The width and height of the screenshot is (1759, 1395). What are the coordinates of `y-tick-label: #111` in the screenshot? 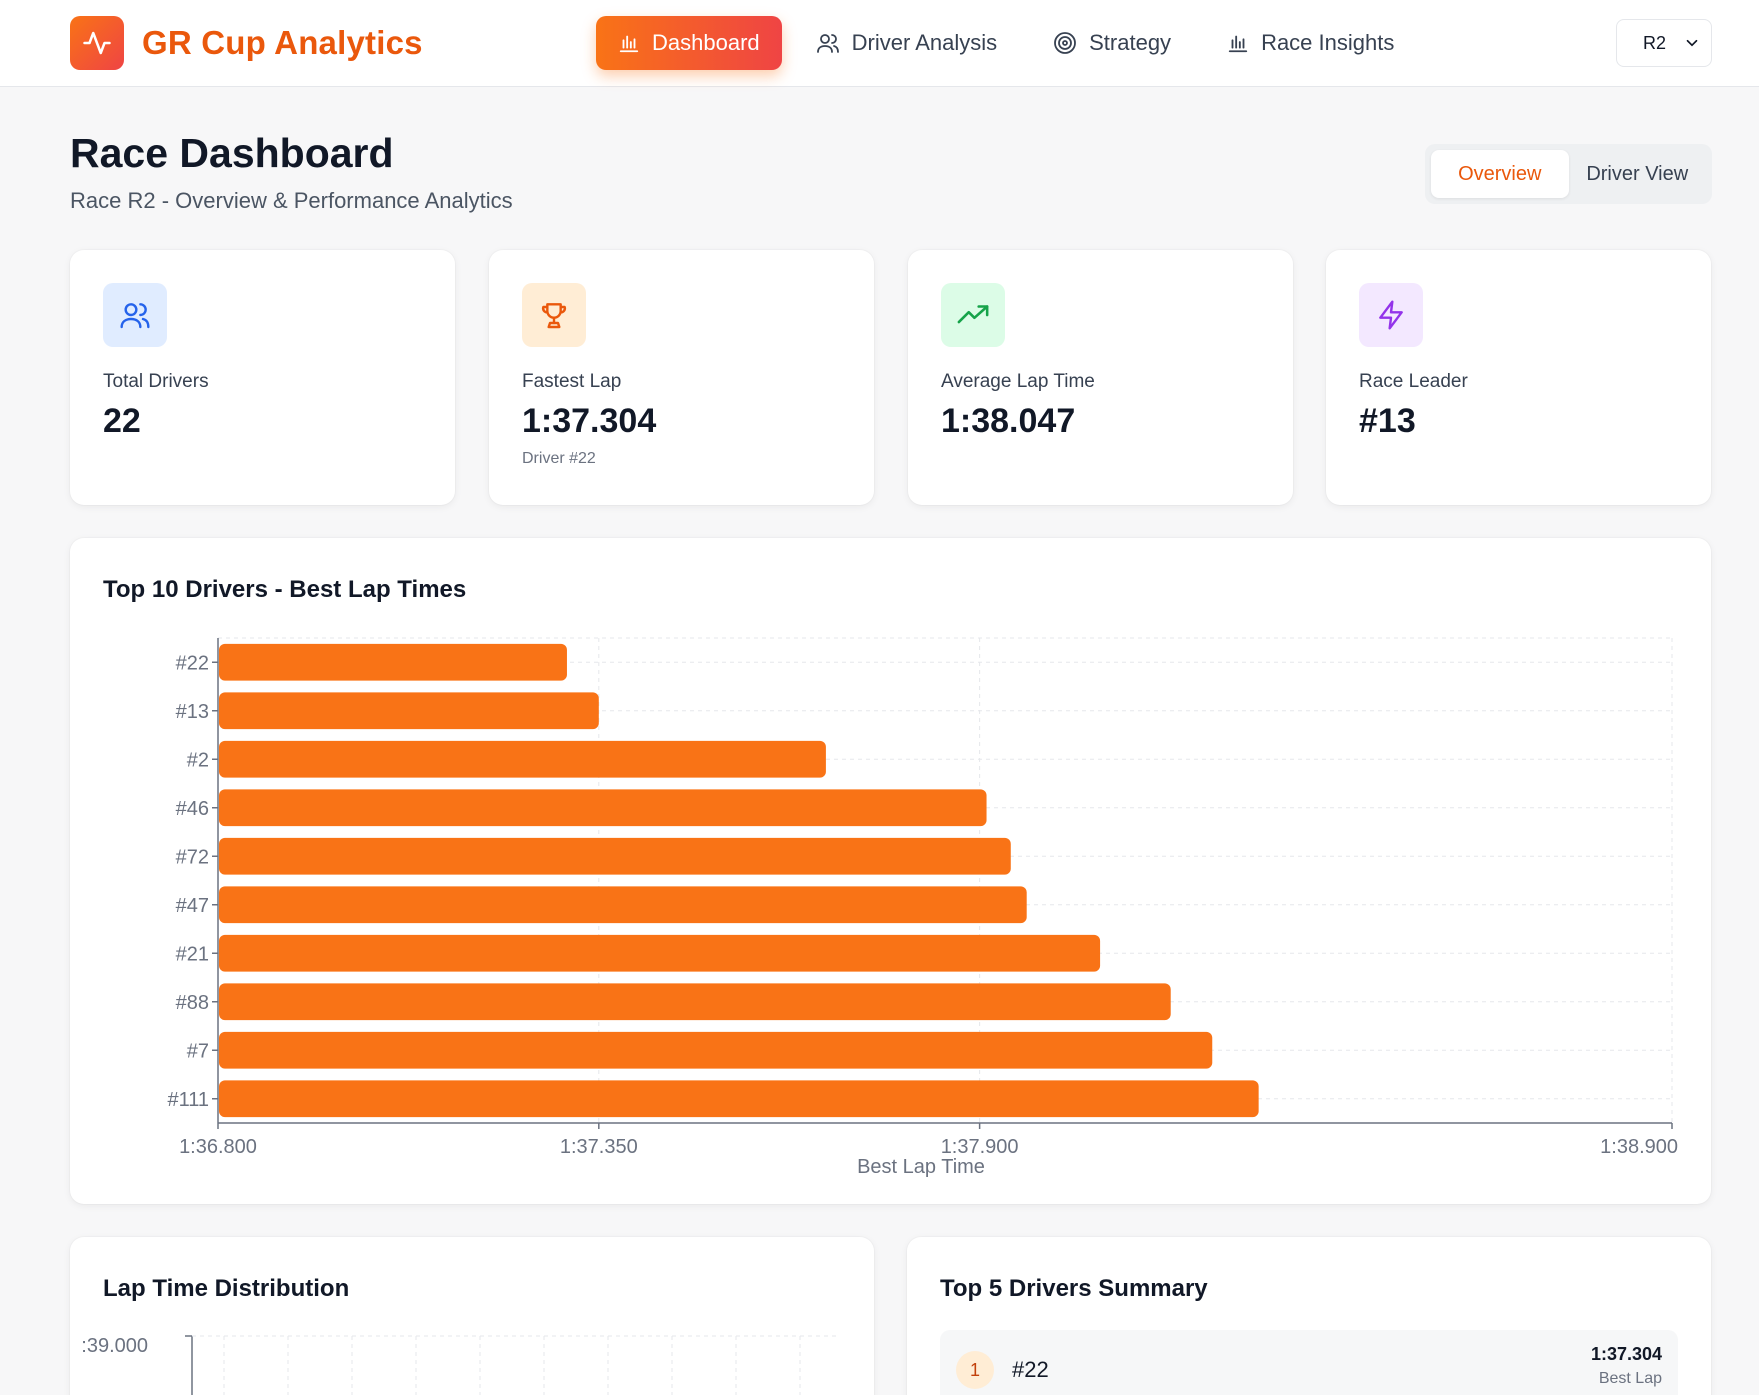 It's located at (188, 1100).